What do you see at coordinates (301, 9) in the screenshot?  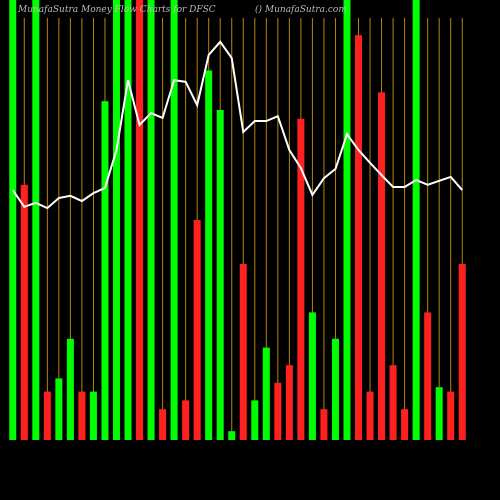 I see `chart-subtitle: () MunafaSutra.com` at bounding box center [301, 9].